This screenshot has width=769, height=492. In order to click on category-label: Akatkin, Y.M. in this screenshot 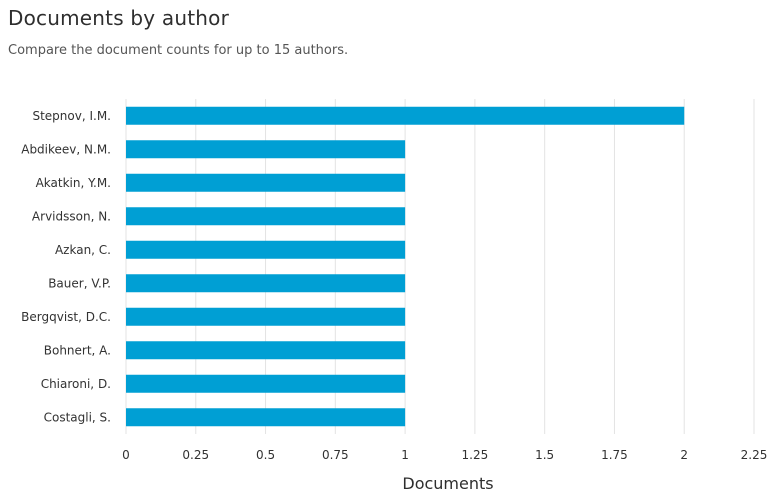, I will do `click(73, 183)`.